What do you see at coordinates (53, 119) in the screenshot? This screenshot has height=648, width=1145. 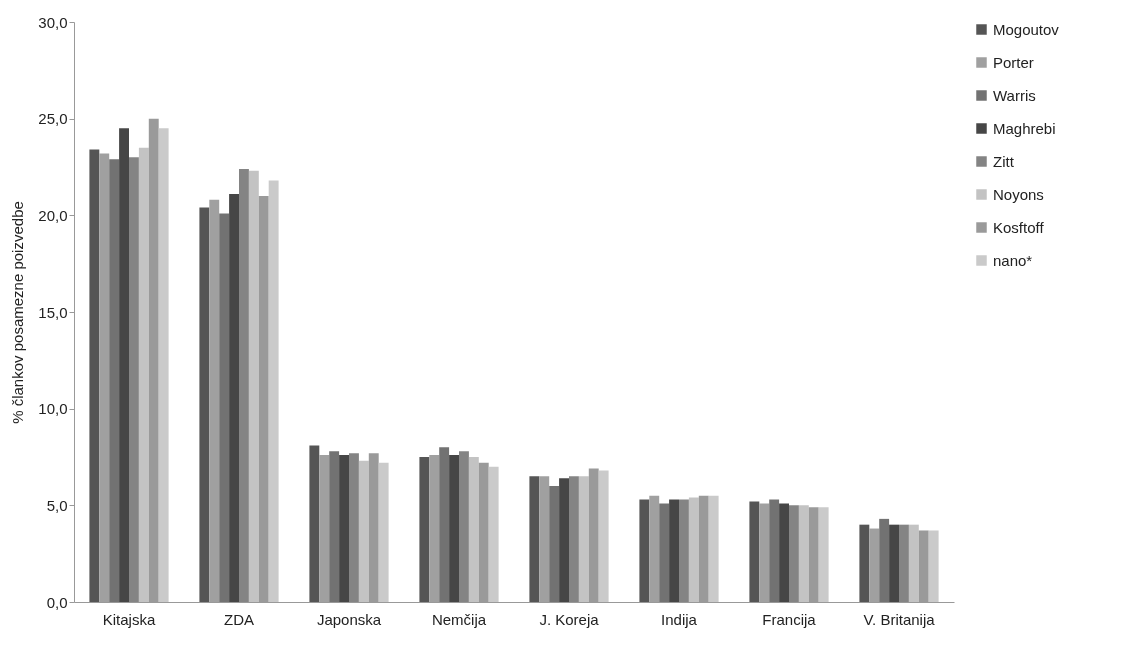 I see `y-tick-label: 25,0` at bounding box center [53, 119].